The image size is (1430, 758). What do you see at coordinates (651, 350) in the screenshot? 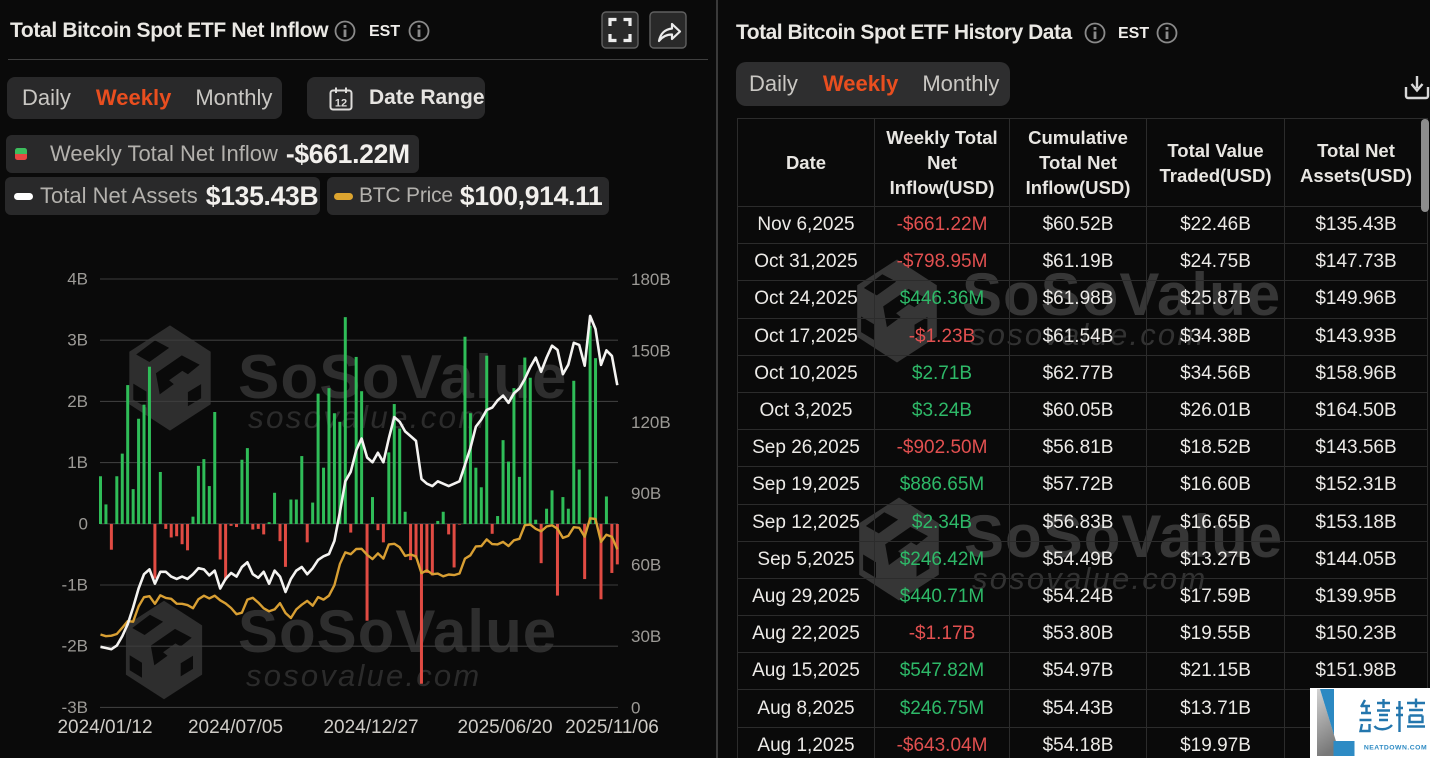
I see `svg-text: 150B` at bounding box center [651, 350].